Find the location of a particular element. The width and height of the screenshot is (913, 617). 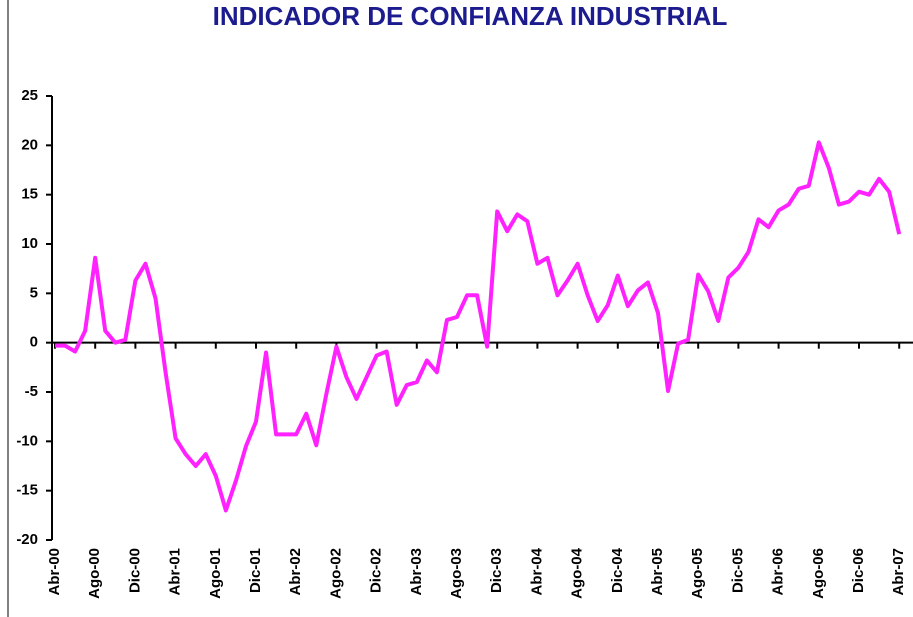

y-tick-label: 10 is located at coordinates (29, 243).